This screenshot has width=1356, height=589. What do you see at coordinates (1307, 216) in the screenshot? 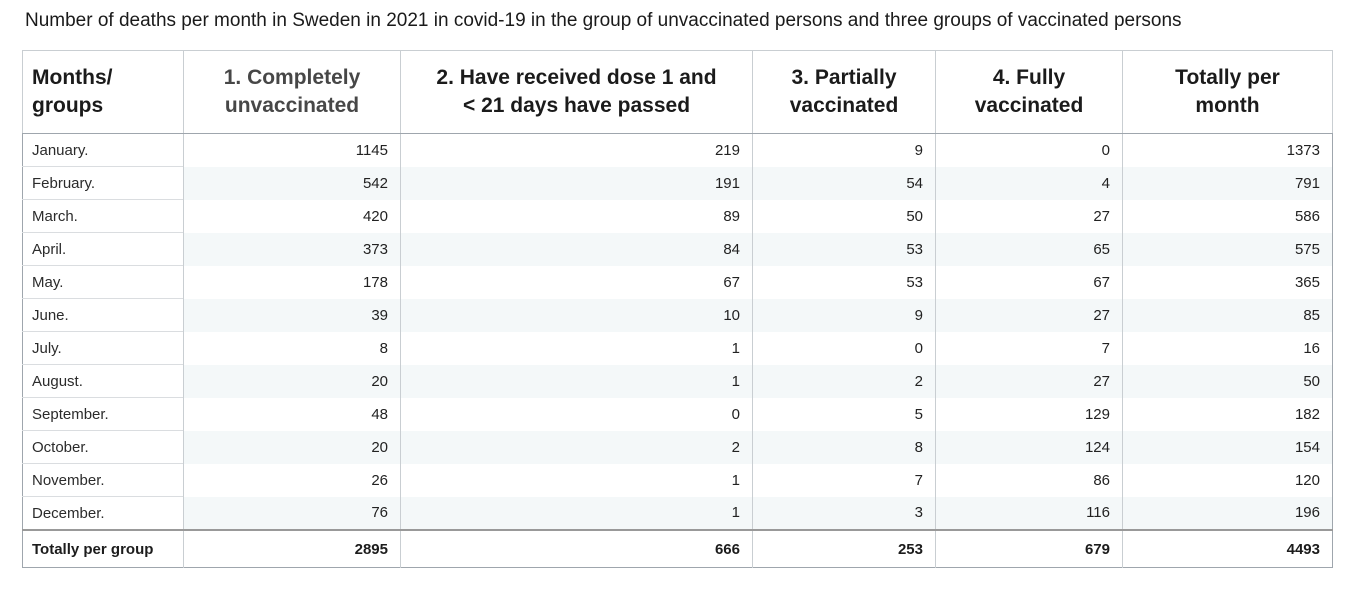
I see `value-cell: 586` at bounding box center [1307, 216].